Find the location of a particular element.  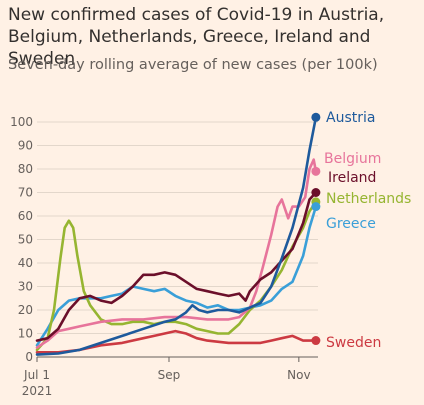

y-tick-label: 80 is located at coordinates (25, 169).